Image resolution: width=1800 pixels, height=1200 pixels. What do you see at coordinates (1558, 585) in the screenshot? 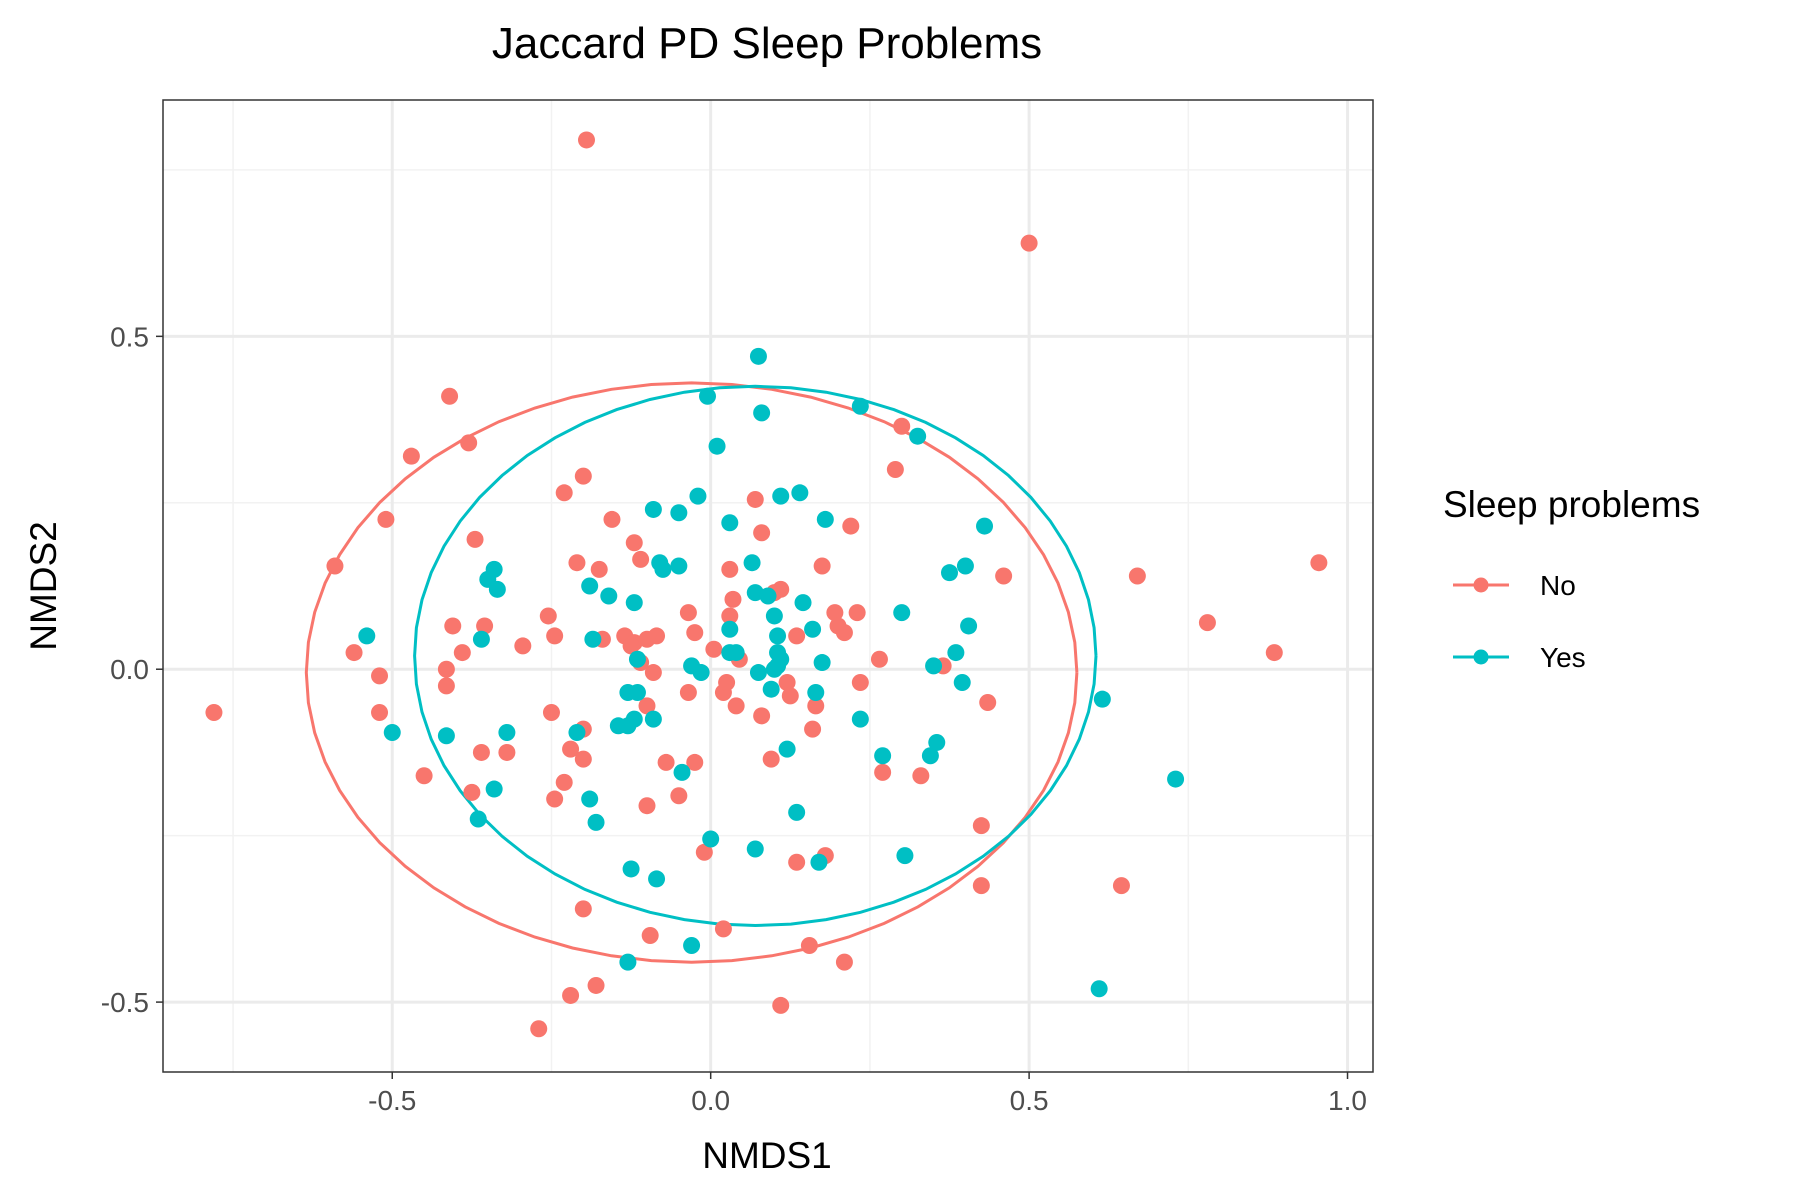
I see `legend-label-no: No` at bounding box center [1558, 585].